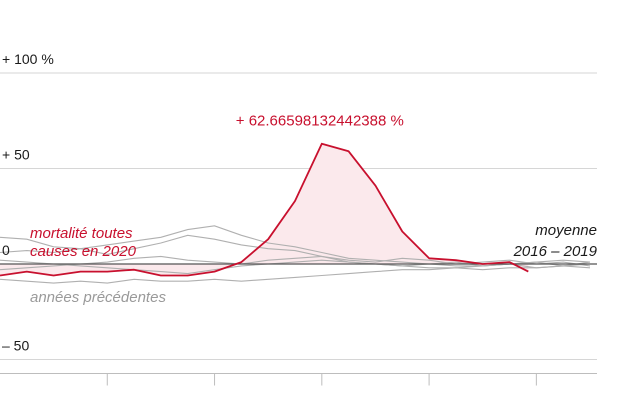  I want to click on x-axis-ticks: FevMarAvrMaiJui, so click(321, 379).